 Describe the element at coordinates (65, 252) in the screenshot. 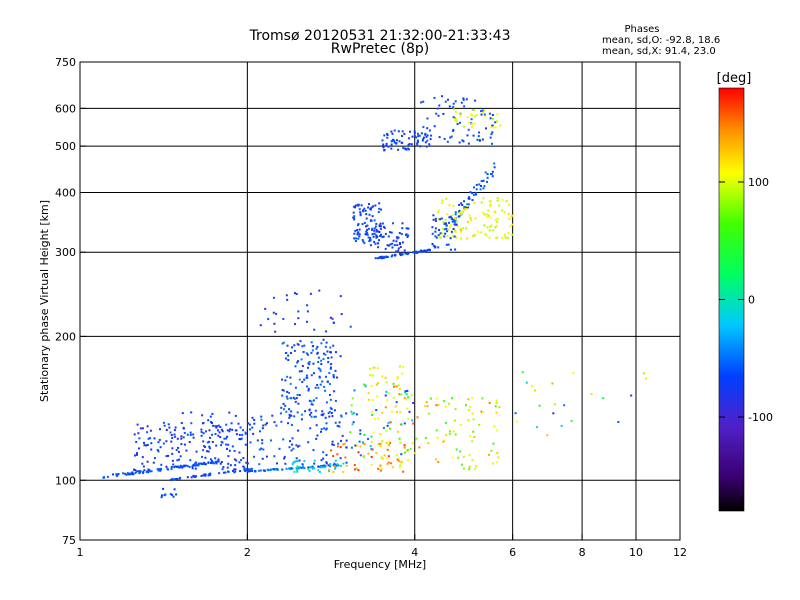

I see `y-tick-label: 300` at that location.